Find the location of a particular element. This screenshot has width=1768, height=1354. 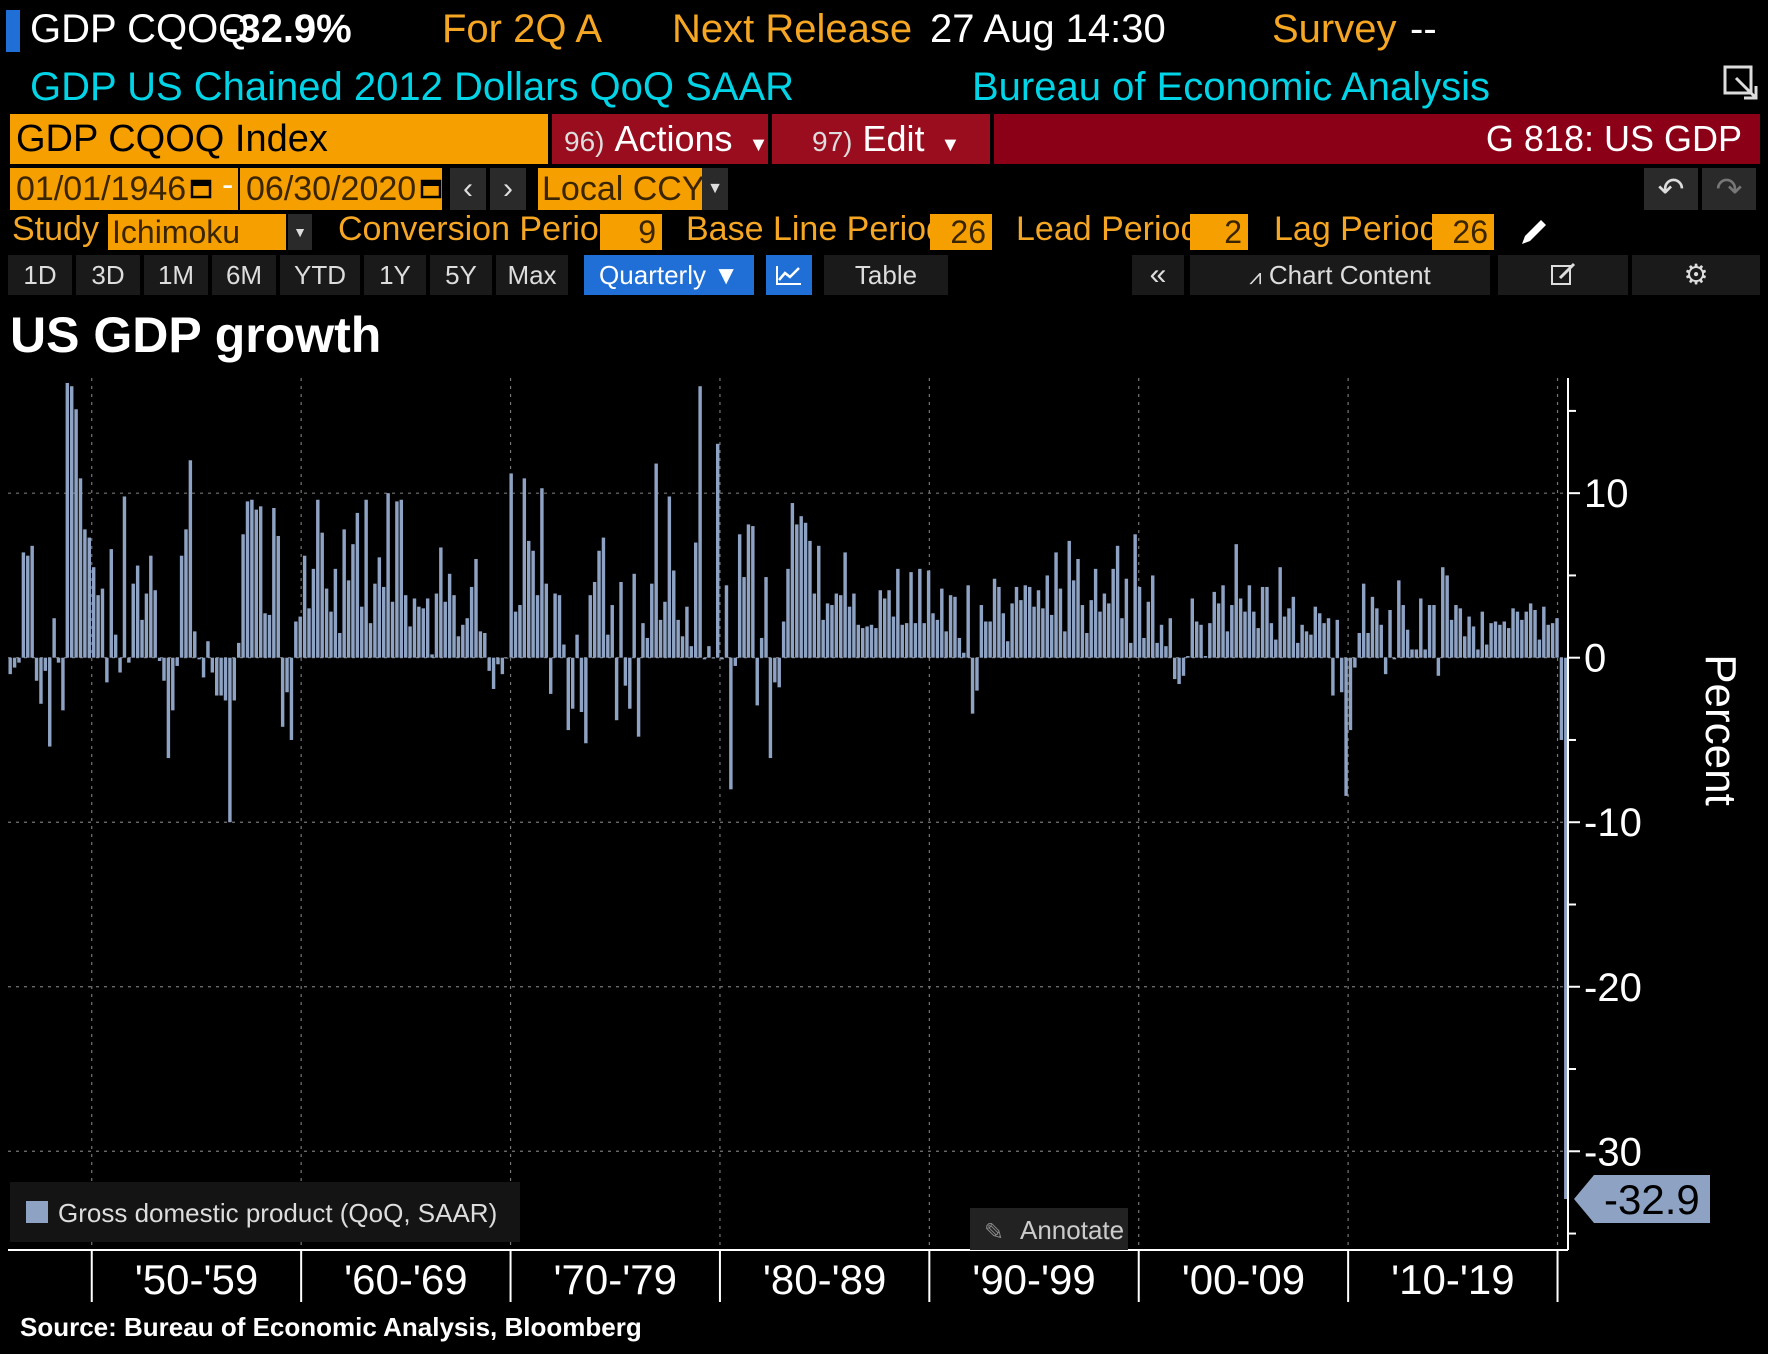

range-3d: 3D is located at coordinates (108, 275).